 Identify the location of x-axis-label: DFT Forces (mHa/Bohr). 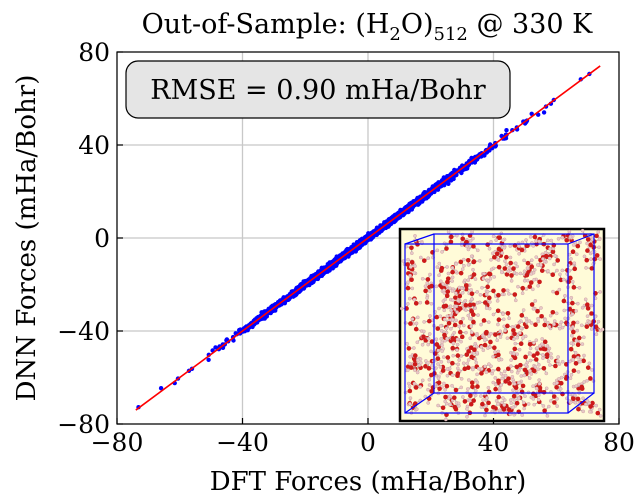
(368, 482).